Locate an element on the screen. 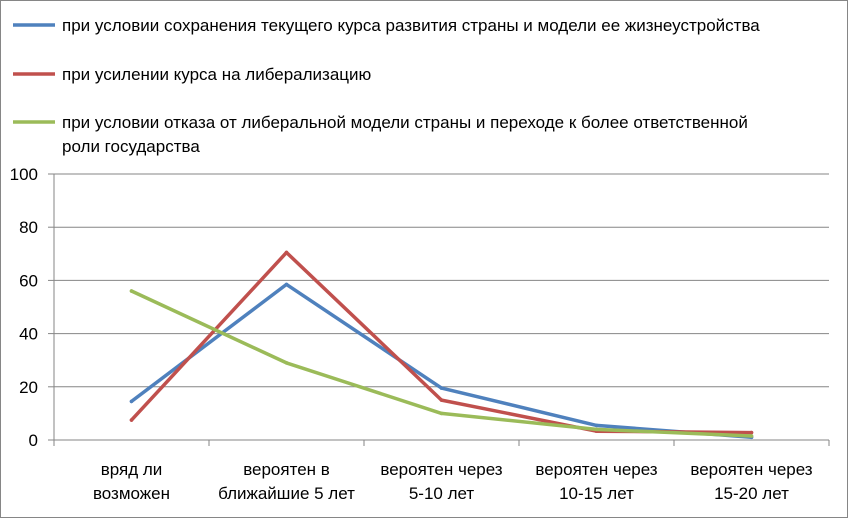 This screenshot has width=848, height=518. x-tick-label: 10-15 лет is located at coordinates (596, 493).